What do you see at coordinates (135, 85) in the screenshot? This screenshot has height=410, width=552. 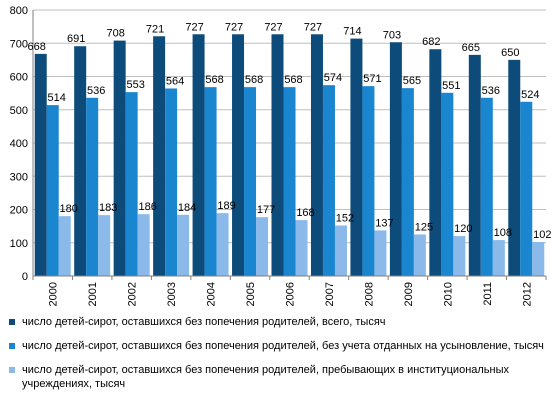 I see `data-label-2002-series-2: 553` at bounding box center [135, 85].